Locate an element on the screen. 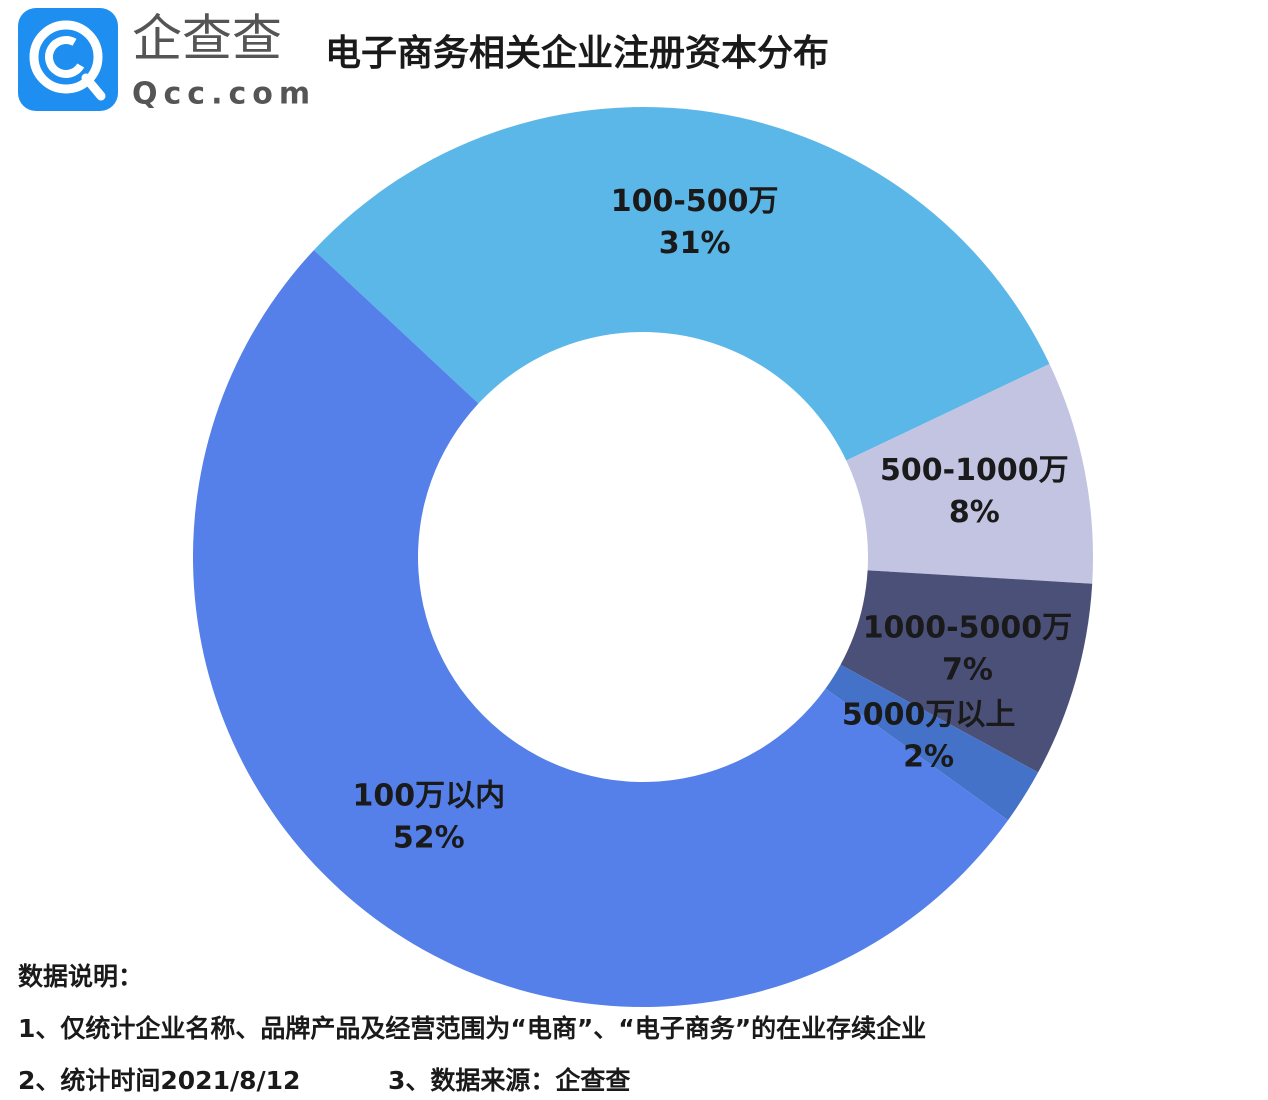 The image size is (1268, 1100). slice-category: 1000-5000万 is located at coordinates (967, 628).